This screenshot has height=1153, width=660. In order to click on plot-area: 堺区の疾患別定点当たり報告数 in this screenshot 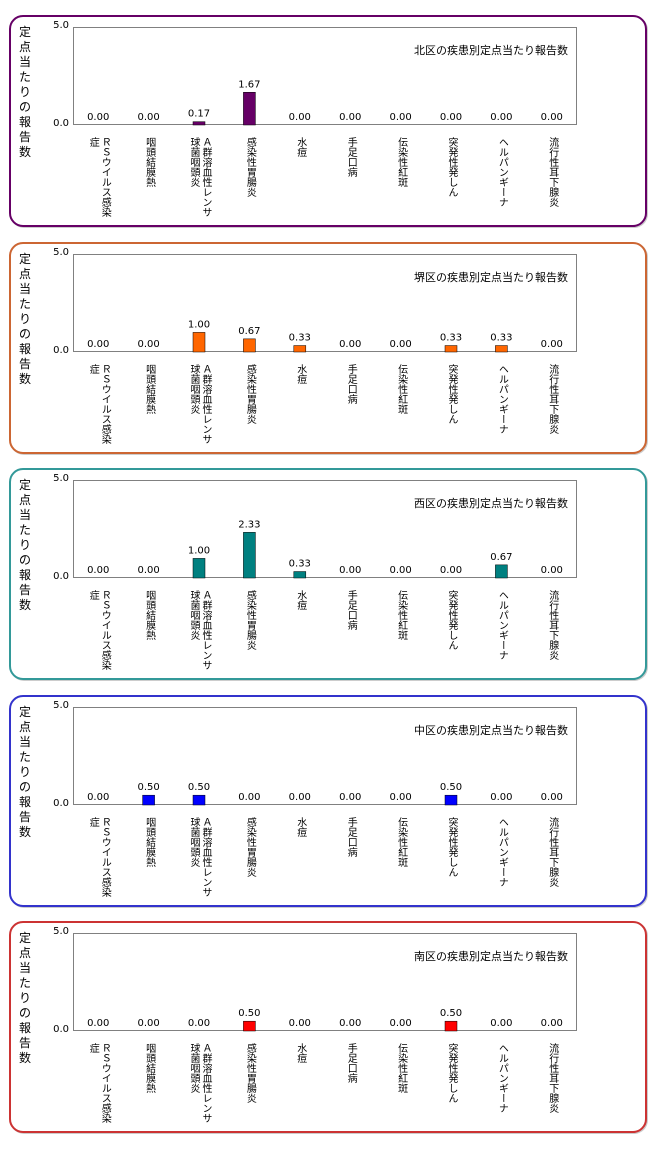, I will do `click(325, 303)`.